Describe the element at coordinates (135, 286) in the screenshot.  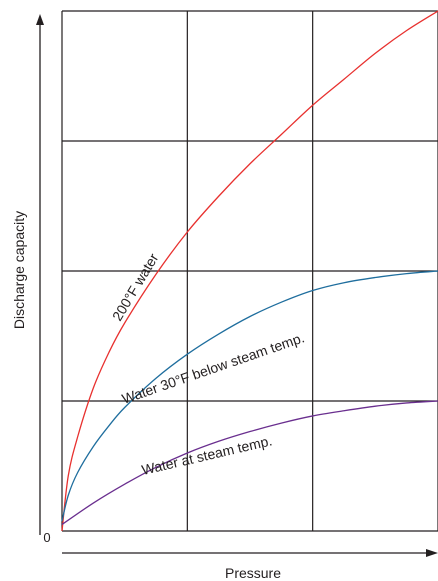
I see `series-label-200f-water: 200°F water` at that location.